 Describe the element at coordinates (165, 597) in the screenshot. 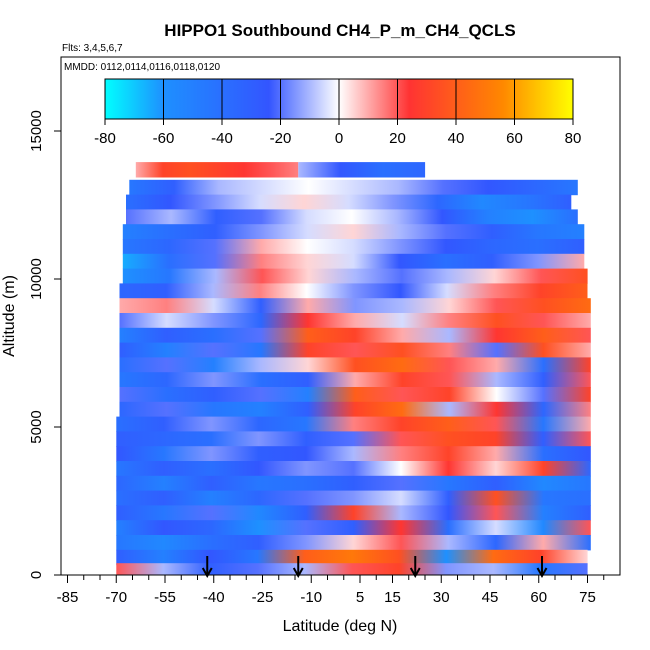

I see `x-tick-label: -55` at that location.